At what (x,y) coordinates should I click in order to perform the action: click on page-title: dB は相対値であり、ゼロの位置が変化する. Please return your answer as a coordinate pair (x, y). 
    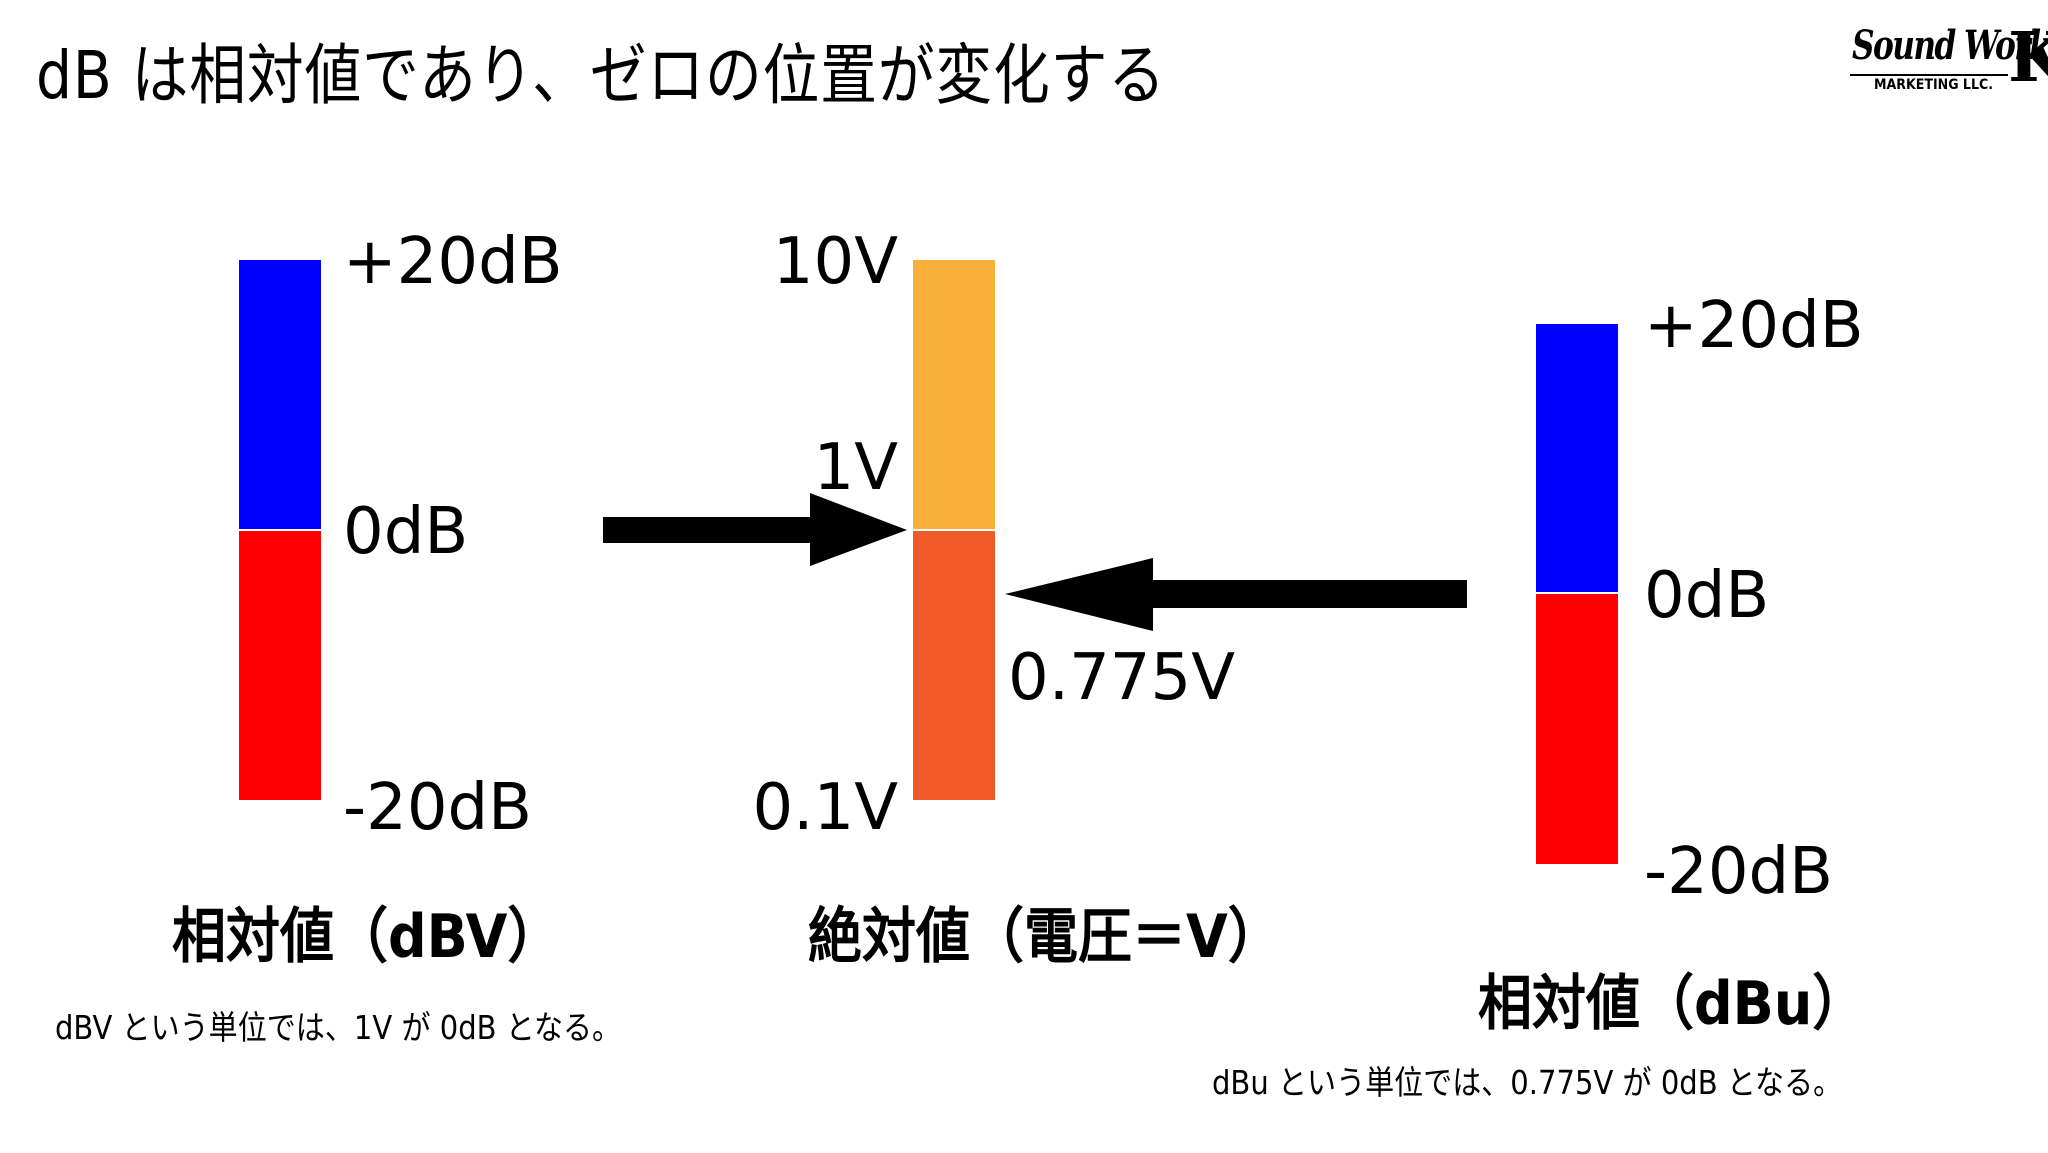
    Looking at the image, I should click on (601, 75).